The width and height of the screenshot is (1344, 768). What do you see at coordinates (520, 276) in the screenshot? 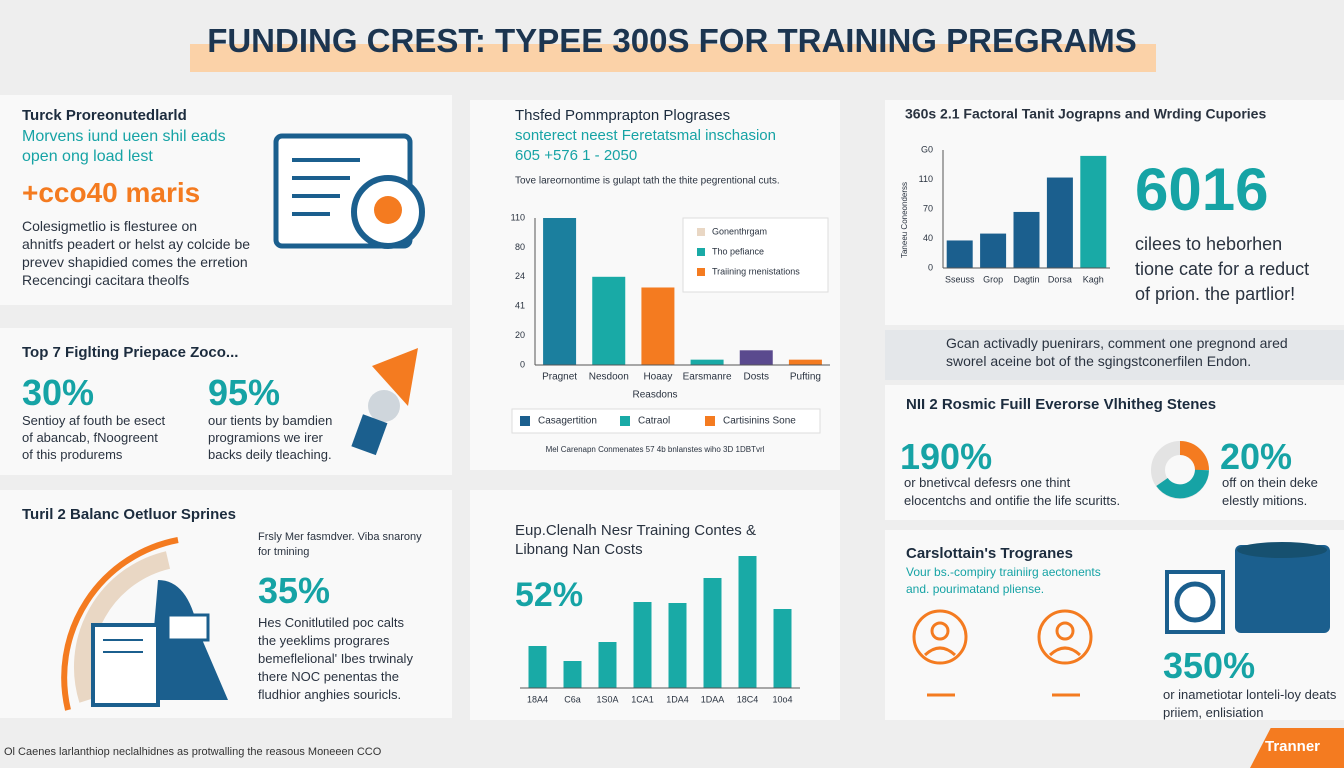
I see `y-tick-label: 24` at bounding box center [520, 276].